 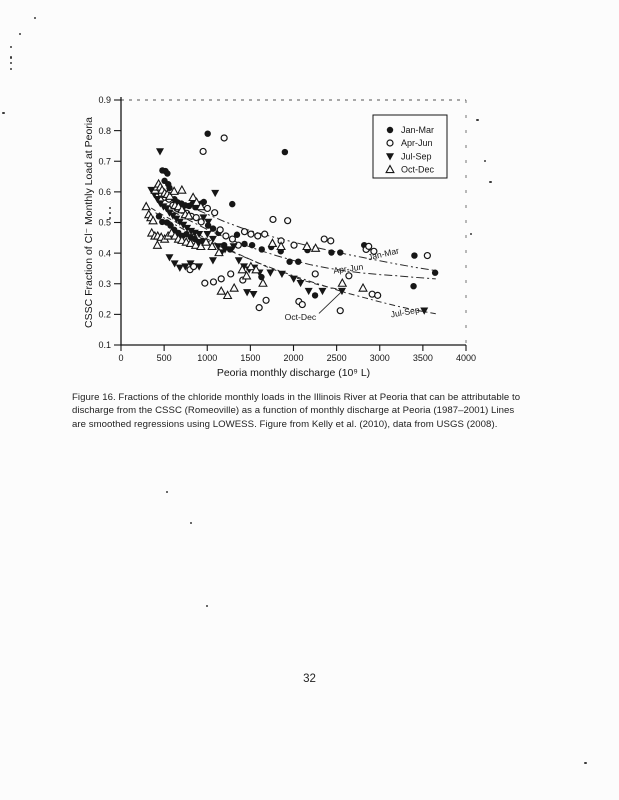 What do you see at coordinates (296, 240) in the screenshot?
I see `trend-line-apr-jun` at bounding box center [296, 240].